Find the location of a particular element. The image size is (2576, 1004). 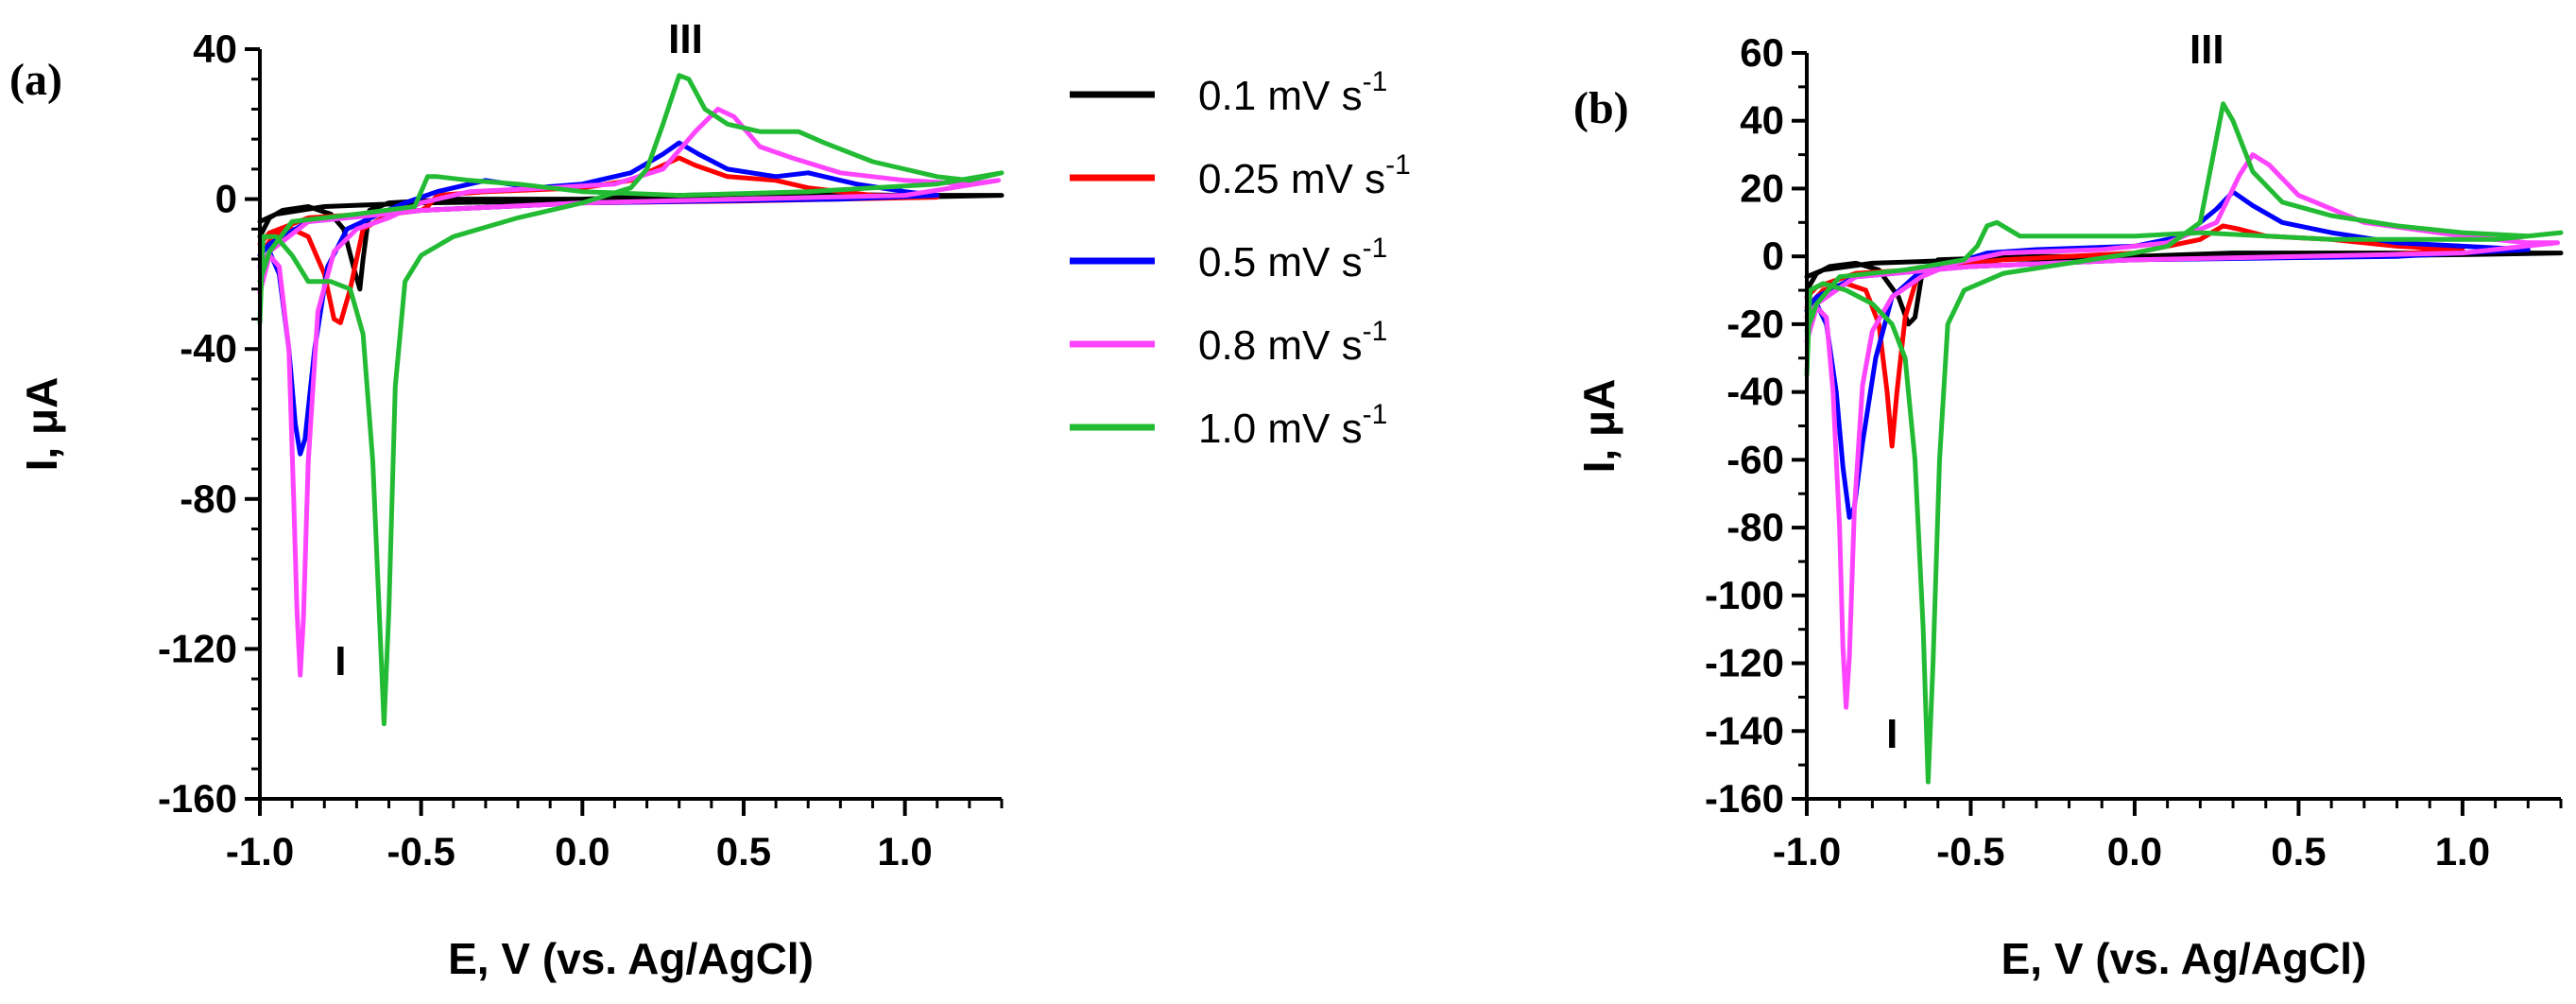

y-tick-label: -60 is located at coordinates (1755, 459).